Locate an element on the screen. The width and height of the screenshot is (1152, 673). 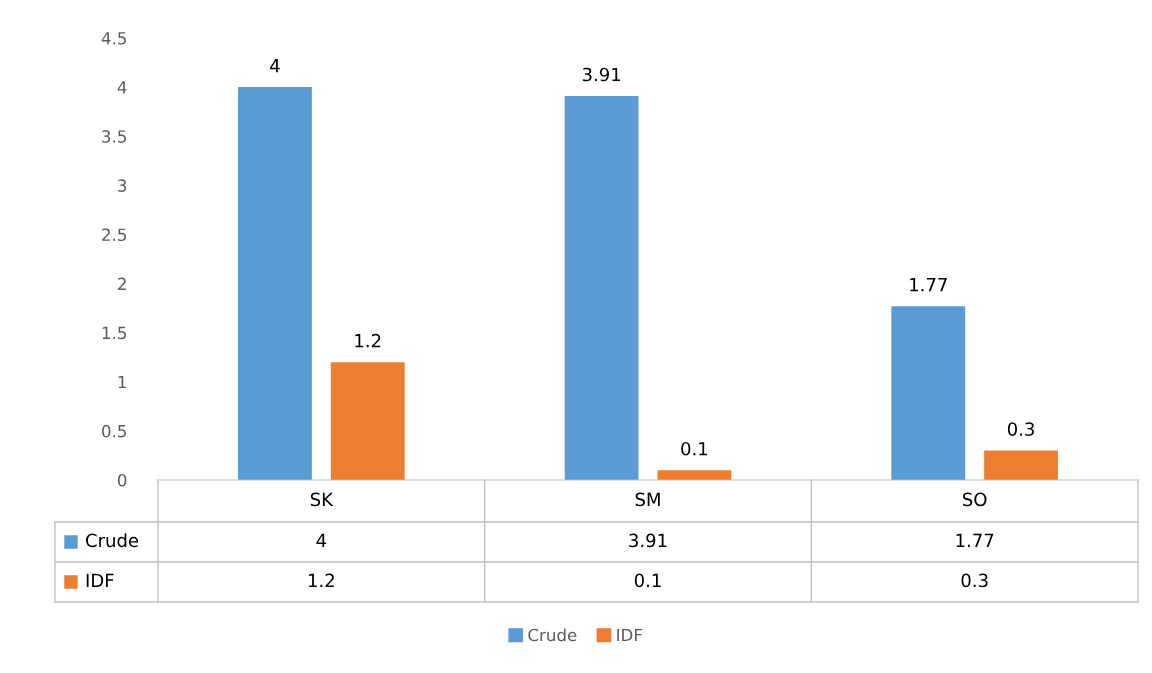
data-label: 1.77 is located at coordinates (975, 540).